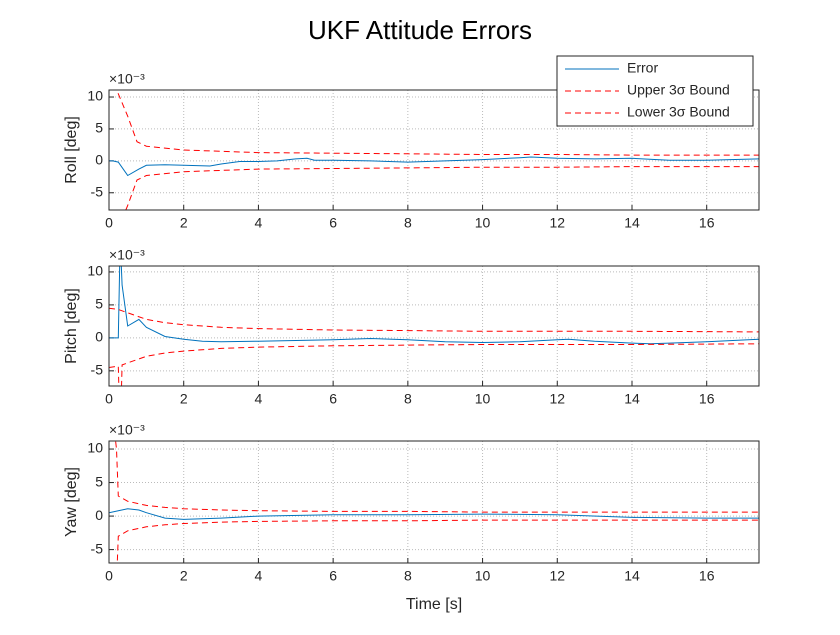 This screenshot has width=840, height=635. What do you see at coordinates (71, 326) in the screenshot?
I see `y-axis-label: Pitch [deg]` at bounding box center [71, 326].